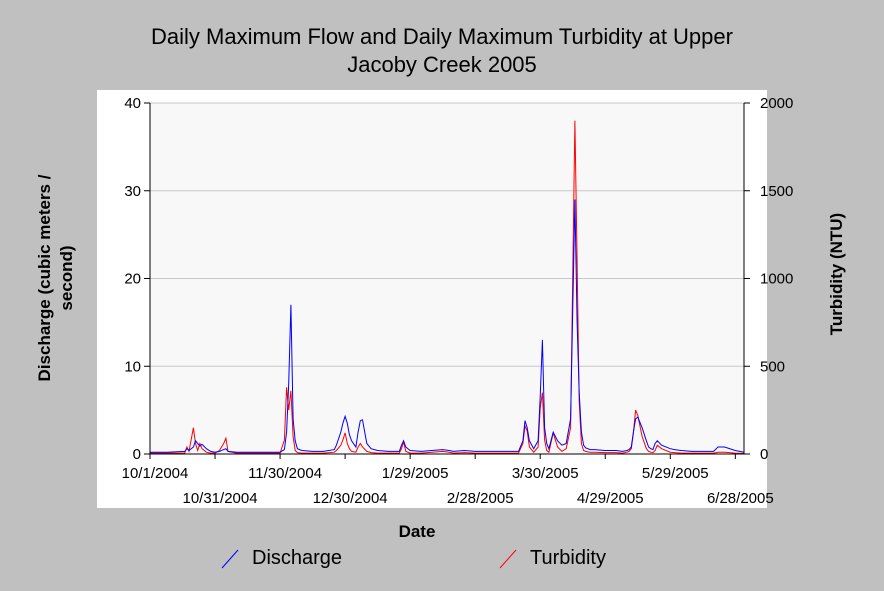 This screenshot has width=884, height=591. Describe the element at coordinates (772, 366) in the screenshot. I see `right-tick-label: 500` at that location.